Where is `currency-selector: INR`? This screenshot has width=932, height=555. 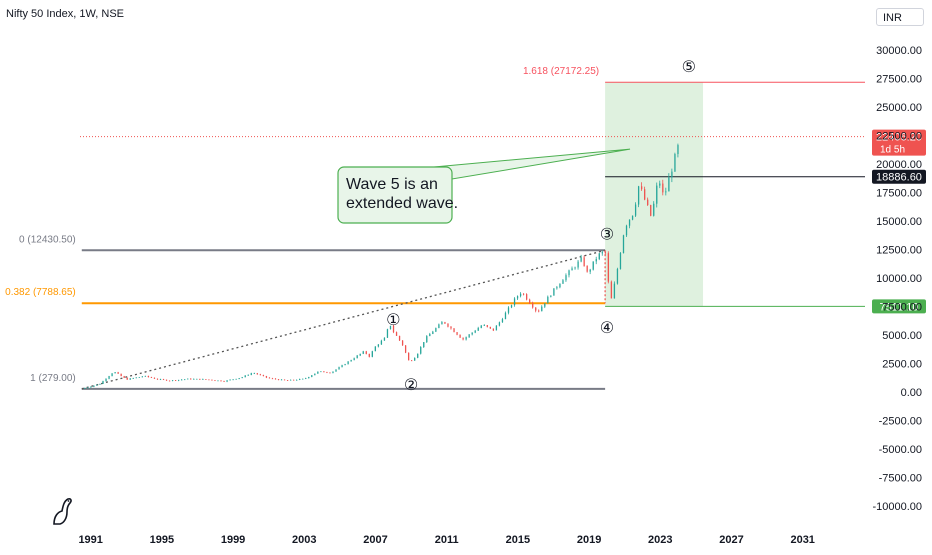 currency-selector: INR is located at coordinates (900, 17).